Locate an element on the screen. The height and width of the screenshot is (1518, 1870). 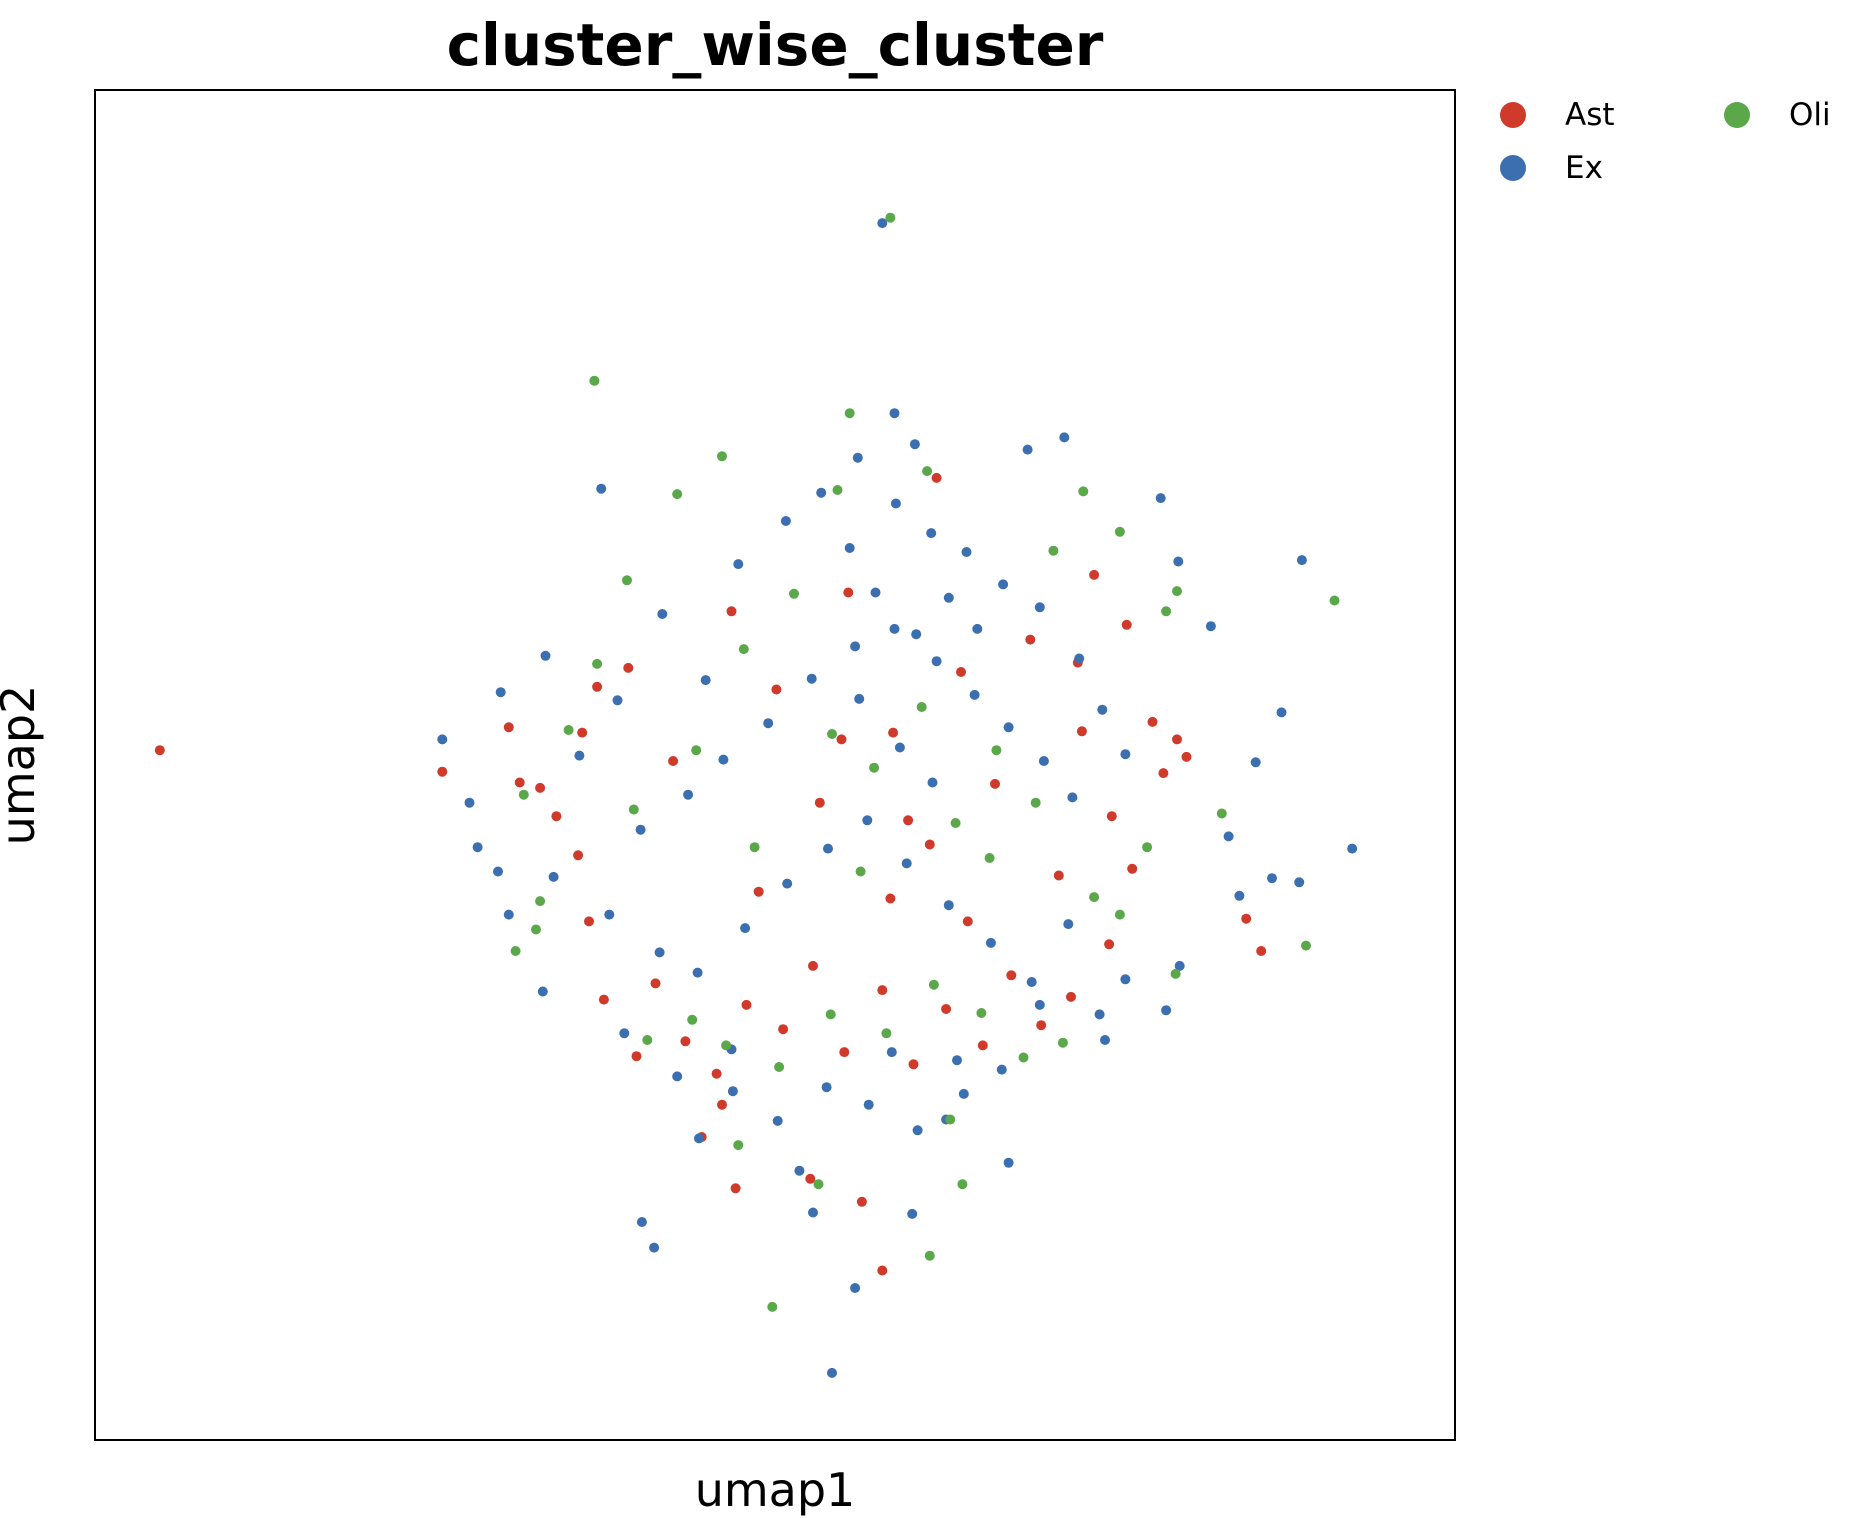
legend-item-oli: Oli is located at coordinates (1777, 115).